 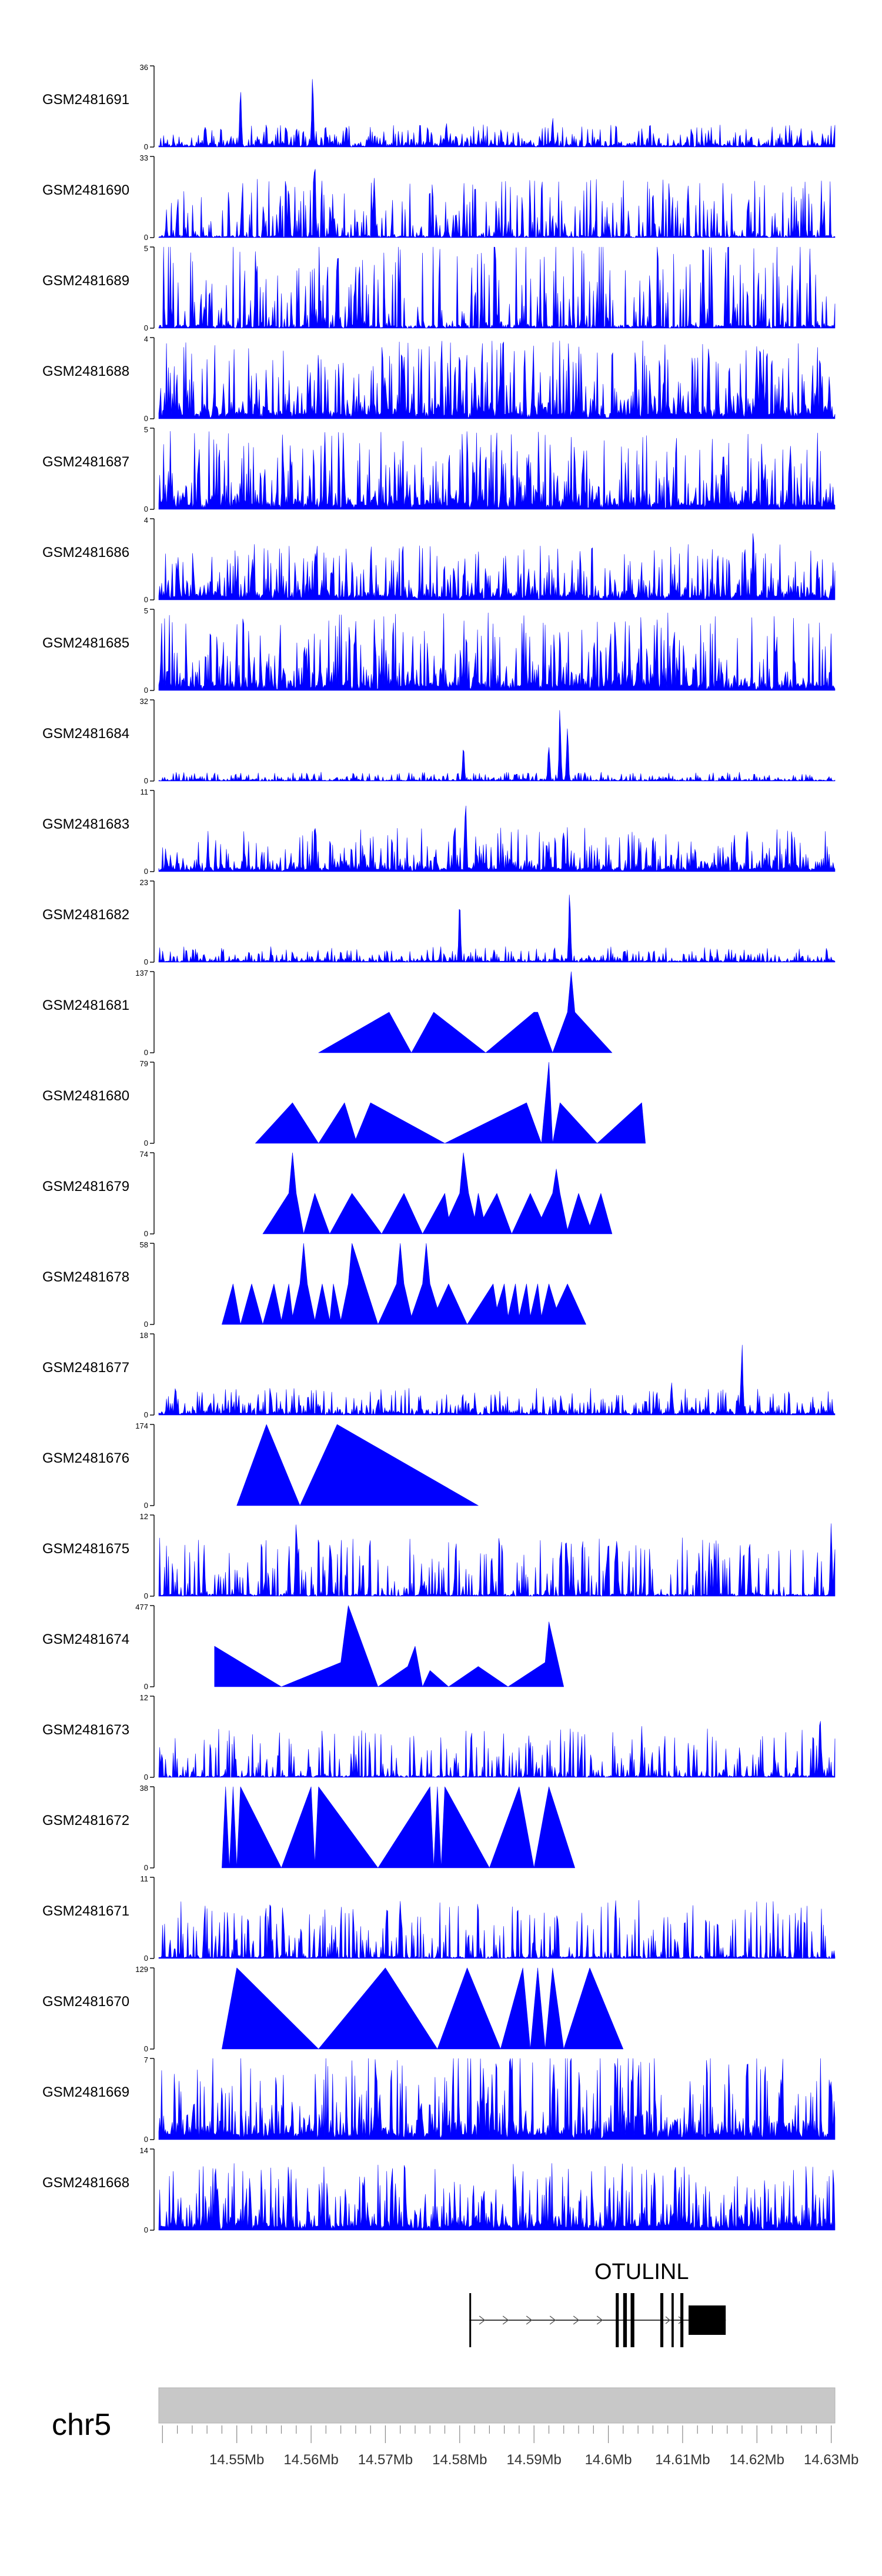 I want to click on track-name-label: GSM2481683, so click(x=85, y=824).